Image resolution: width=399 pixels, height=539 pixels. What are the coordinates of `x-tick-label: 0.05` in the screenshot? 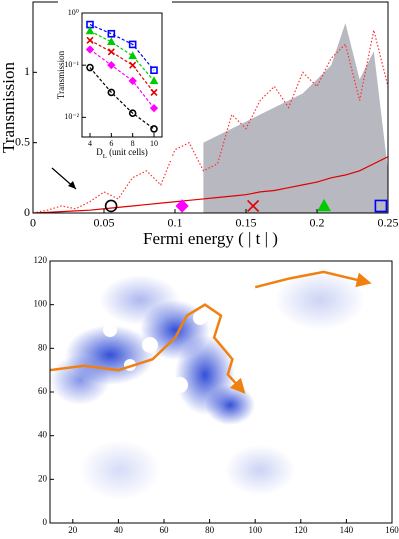 It's located at (104, 223).